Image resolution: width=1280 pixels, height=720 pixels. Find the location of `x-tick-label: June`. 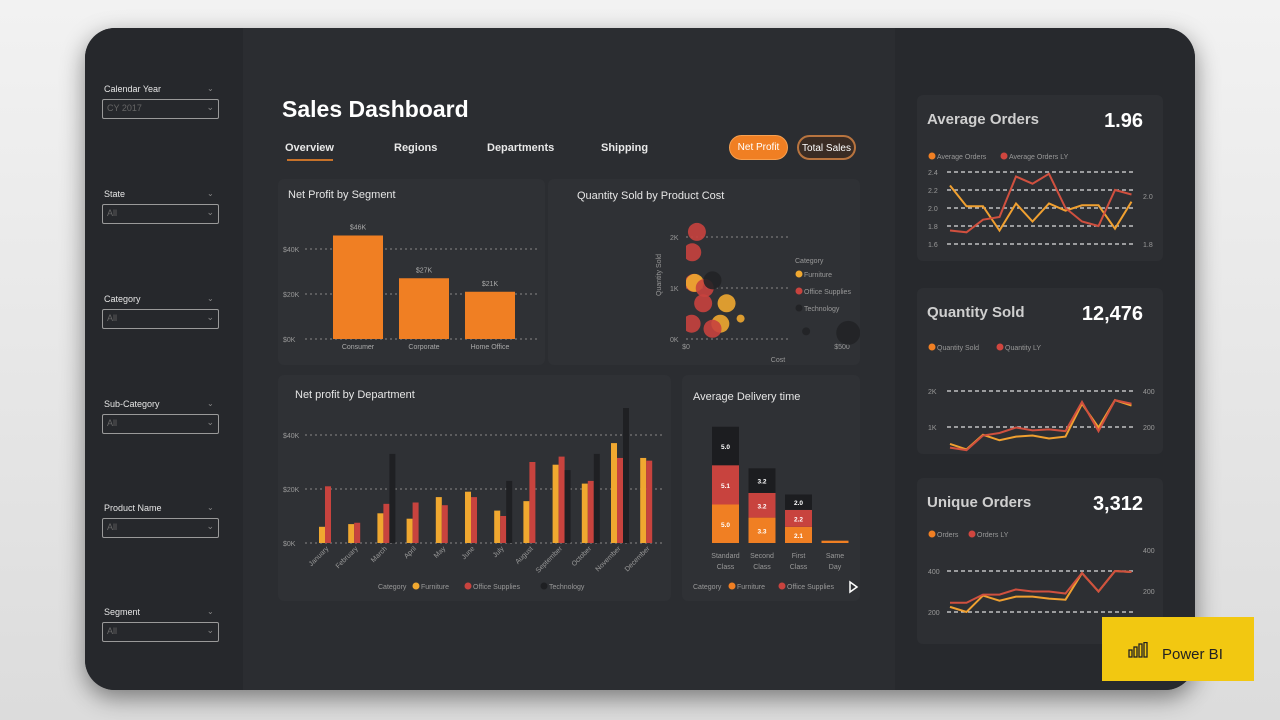

x-tick-label: June is located at coordinates (469, 553).